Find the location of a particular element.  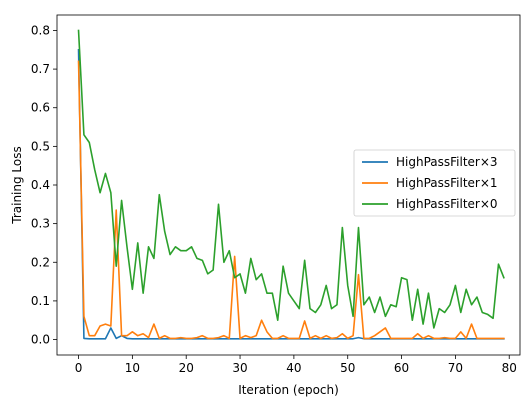

x-axis-title: Iteration (epoch) is located at coordinates (288, 390).